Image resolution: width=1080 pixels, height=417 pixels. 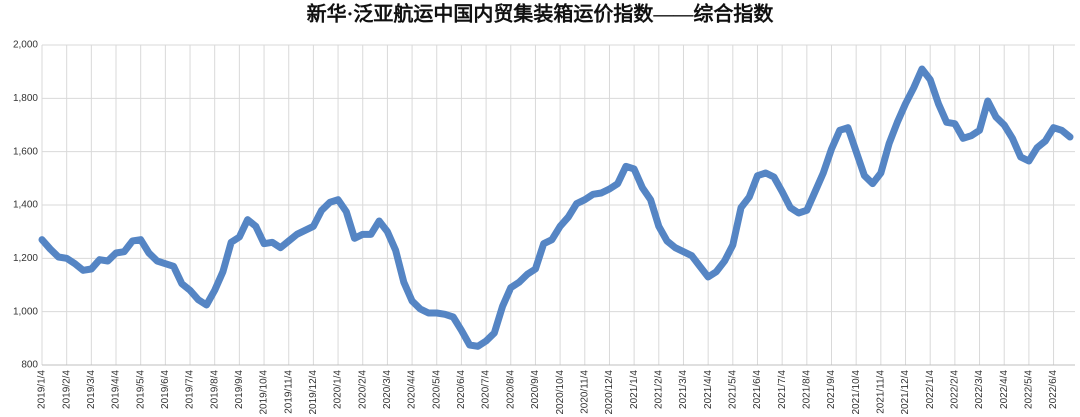 I want to click on x-tick-label: 2021/5/4, so click(x=732, y=389).